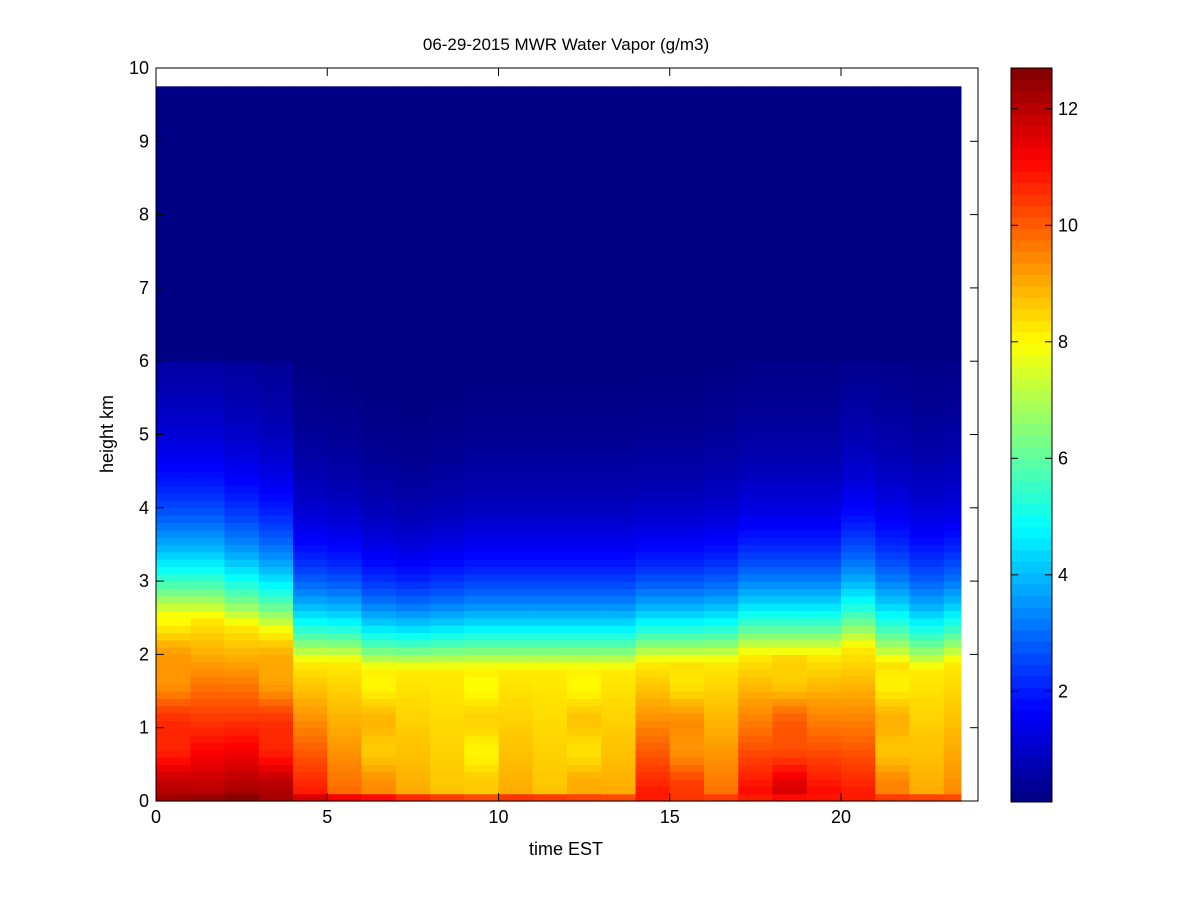 The height and width of the screenshot is (900, 1200). I want to click on x-axis-label: time EST, so click(566, 849).